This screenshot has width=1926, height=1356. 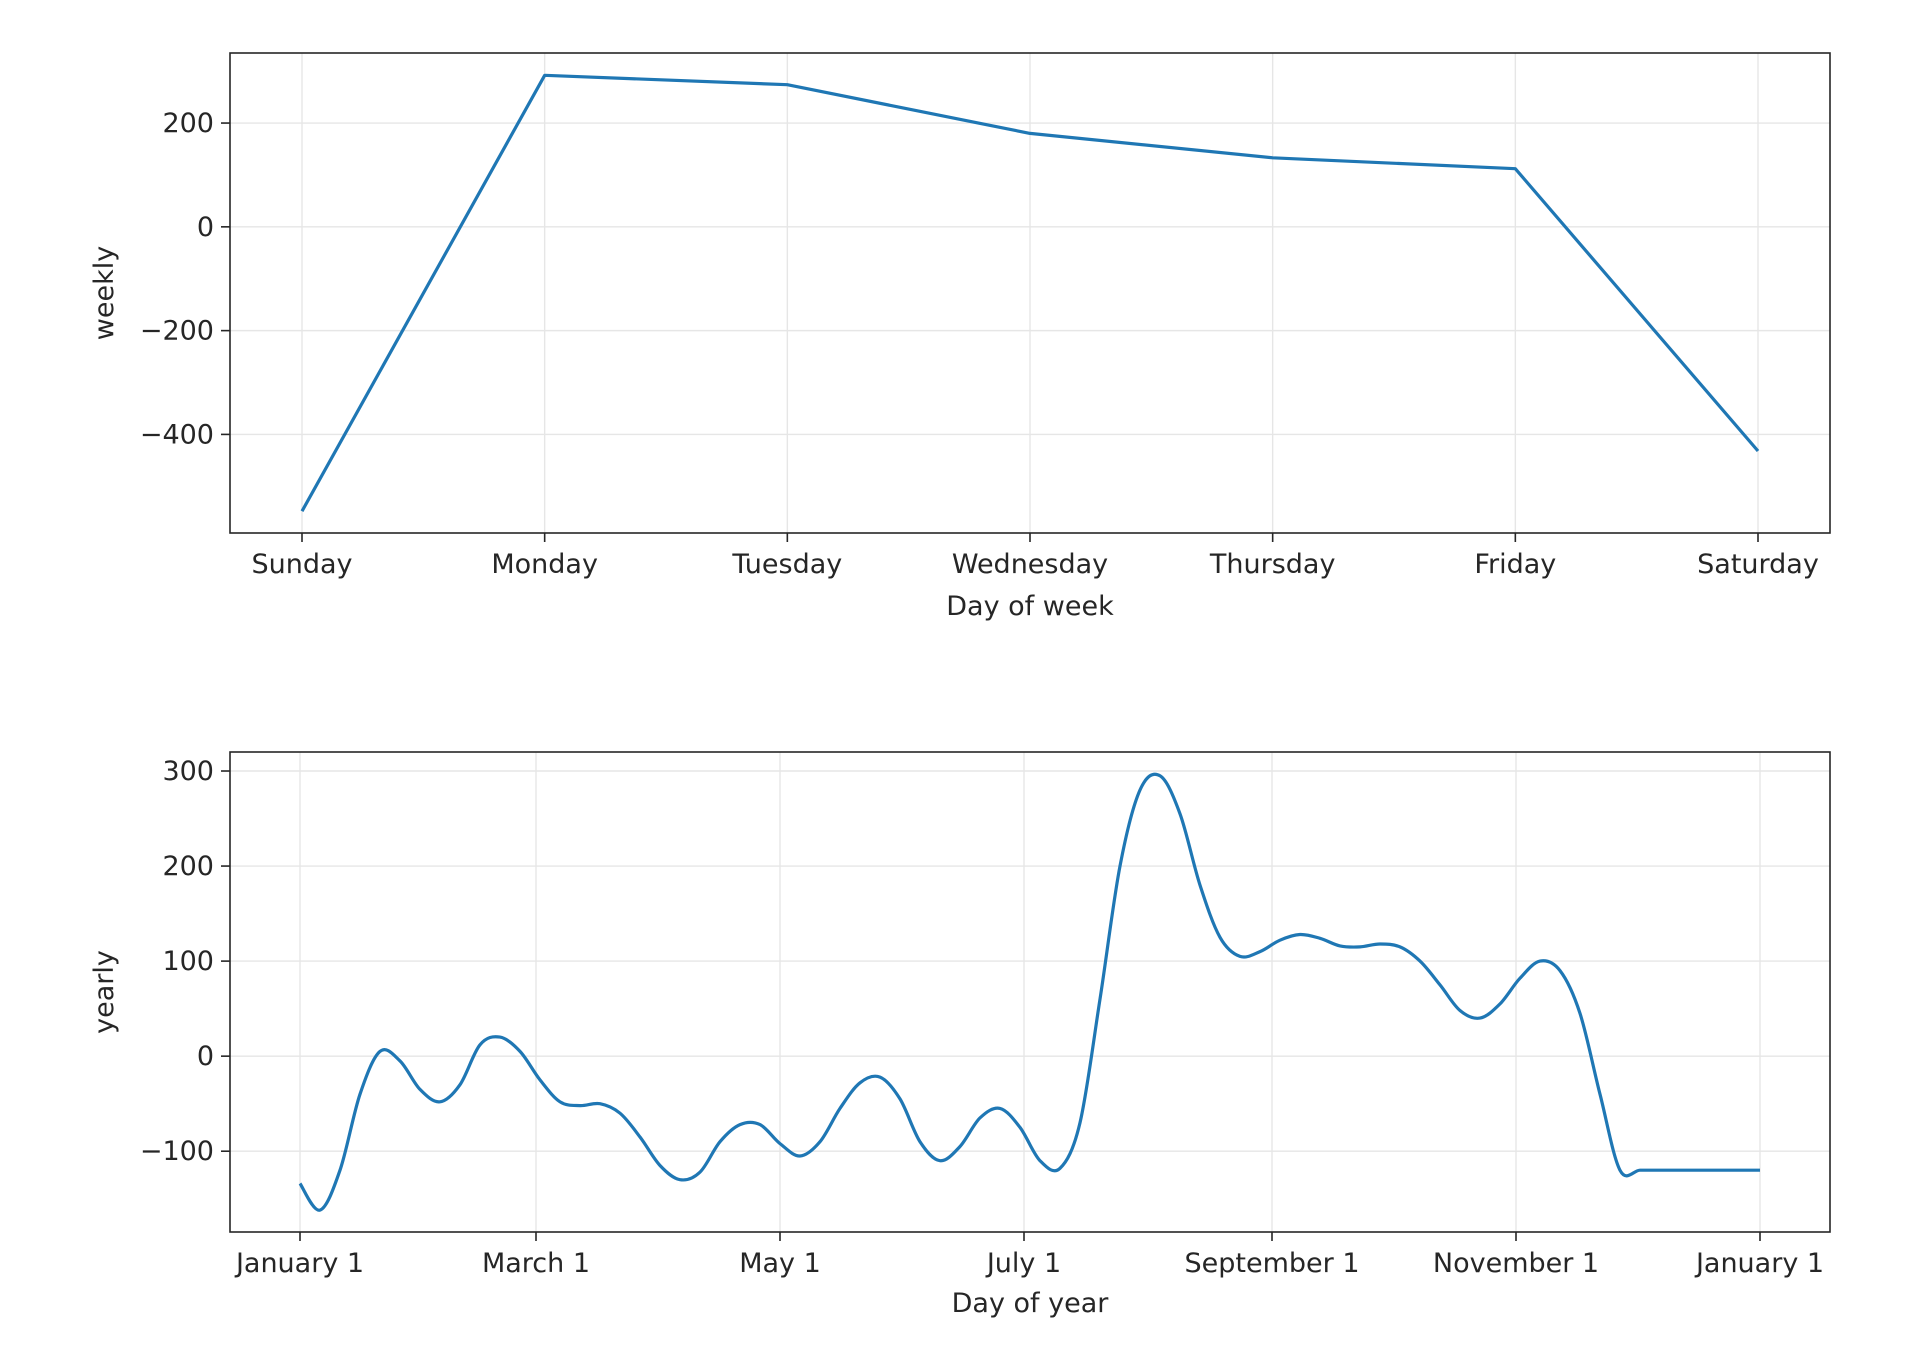 What do you see at coordinates (104, 293) in the screenshot?
I see `weekly-y-axis-label: weekly` at bounding box center [104, 293].